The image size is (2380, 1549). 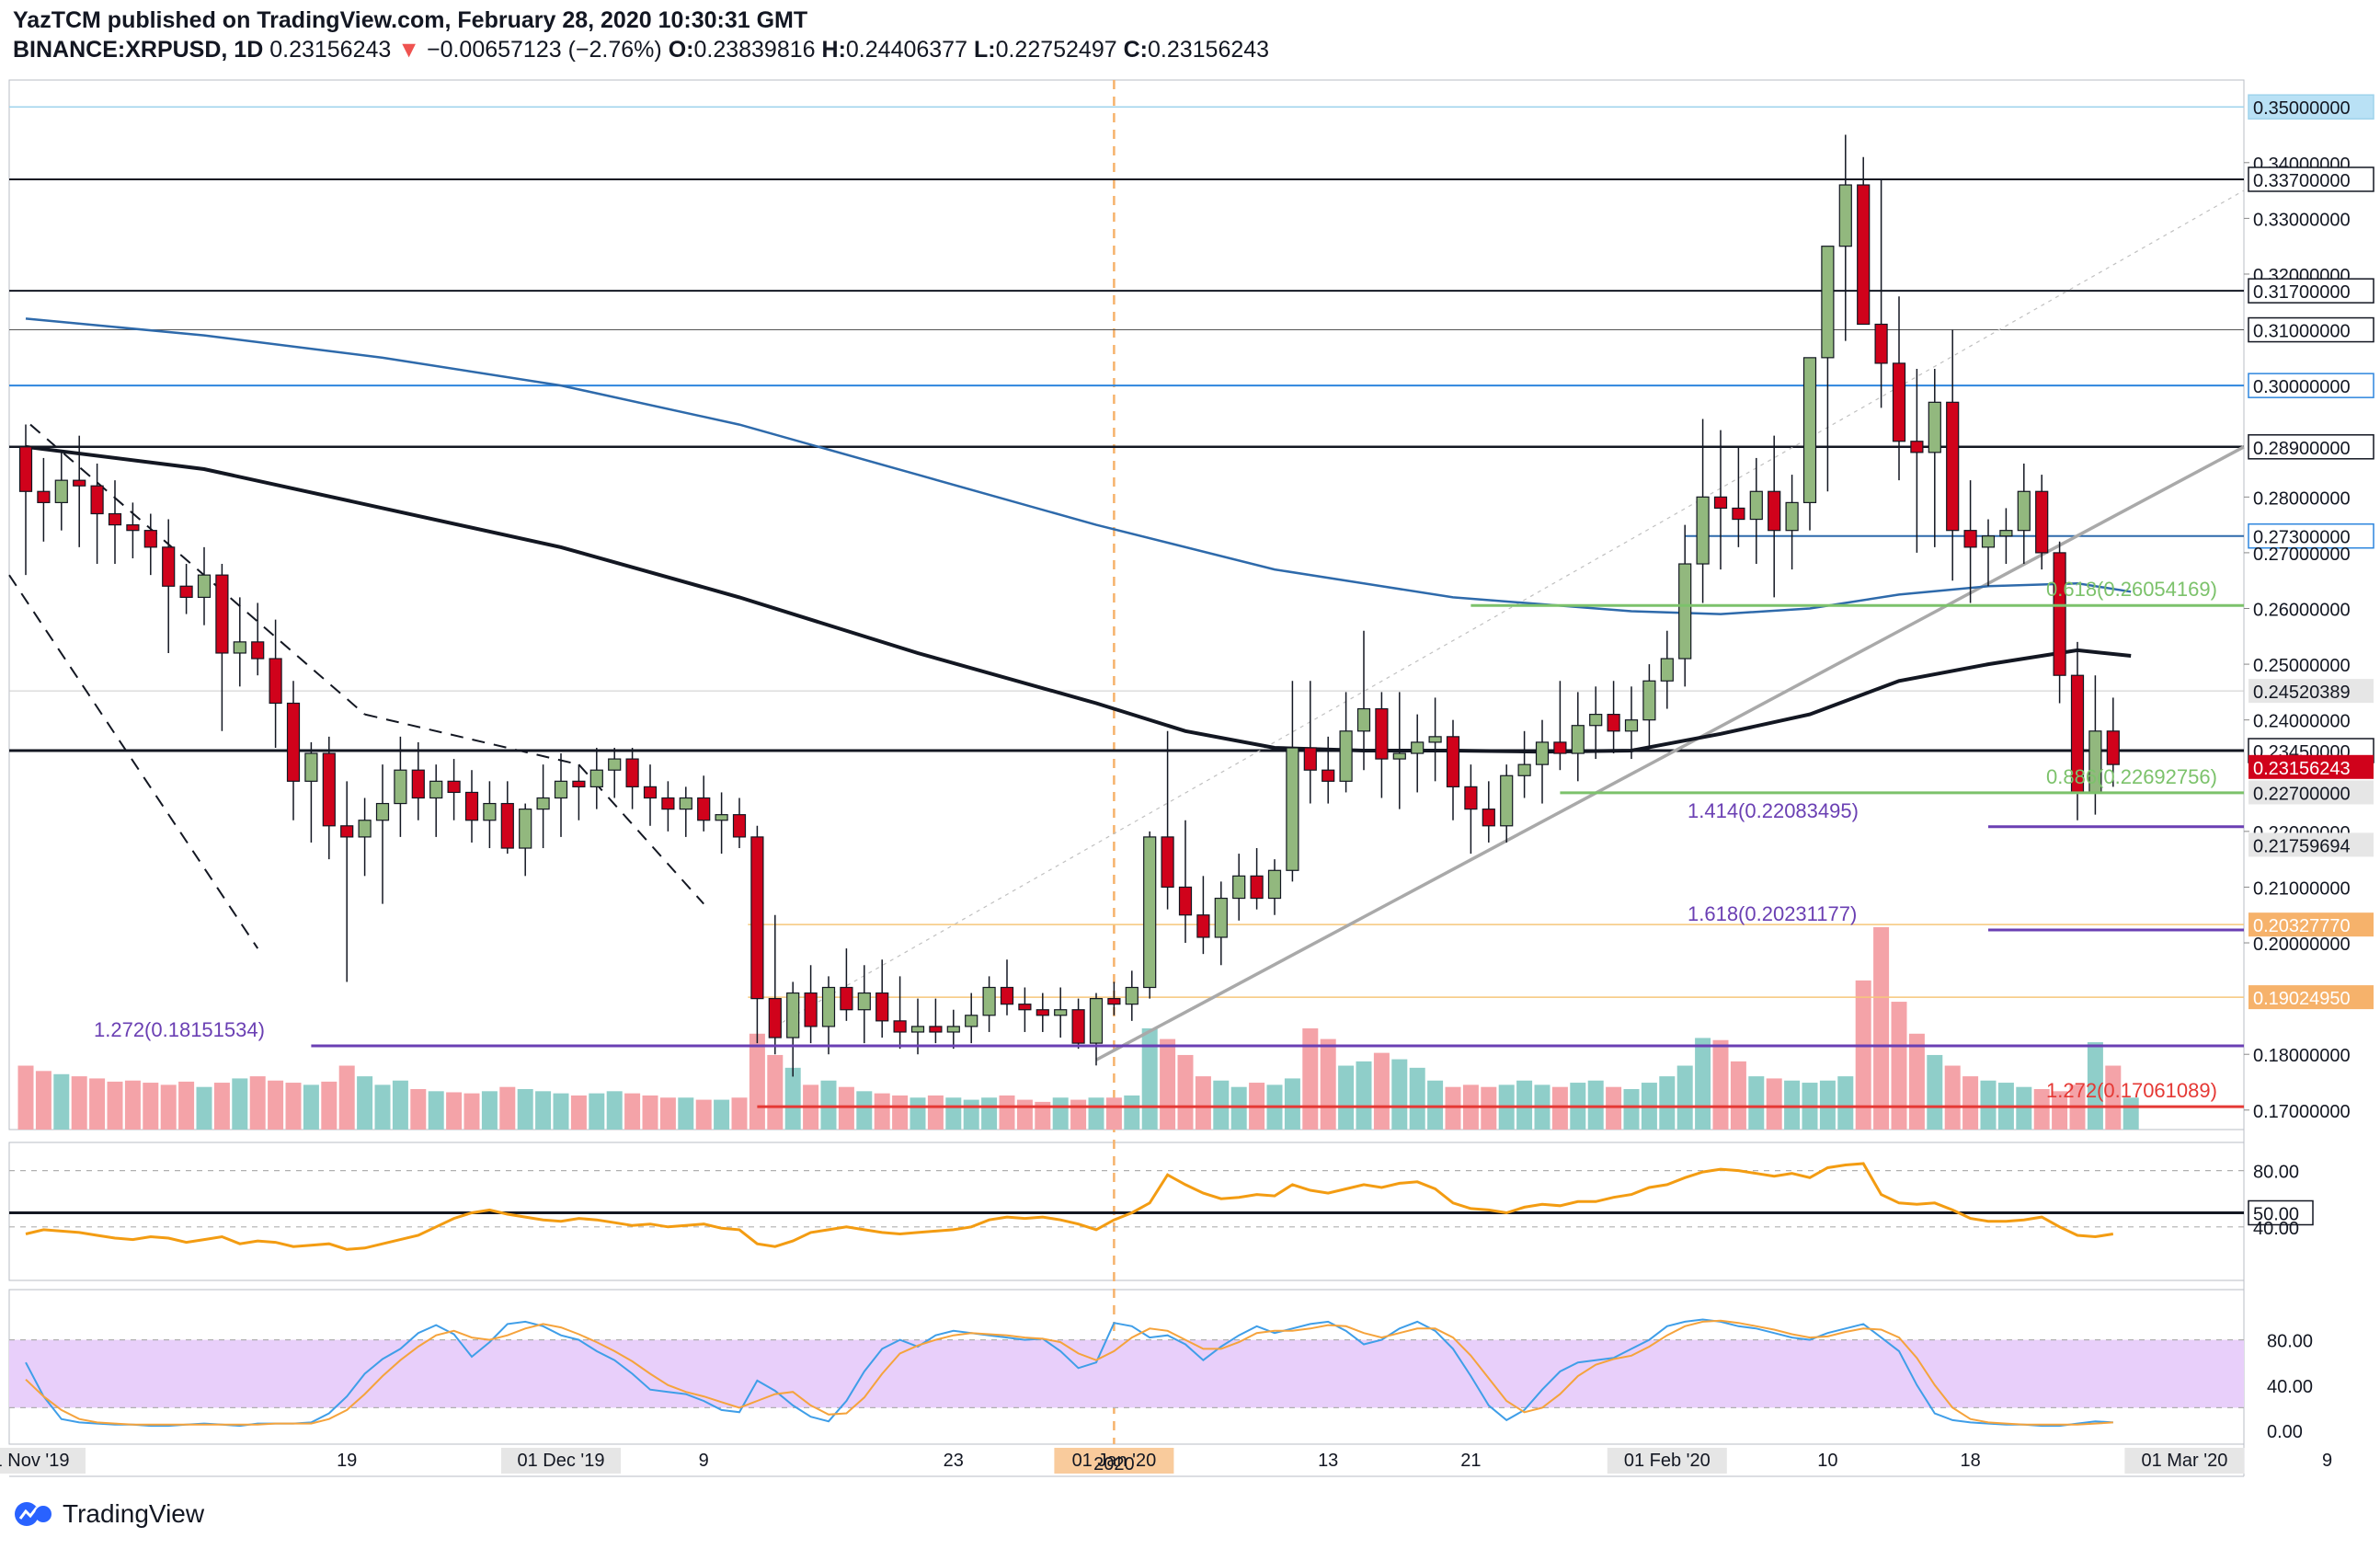 I want to click on price-label: 0.33000000, so click(x=2302, y=220).